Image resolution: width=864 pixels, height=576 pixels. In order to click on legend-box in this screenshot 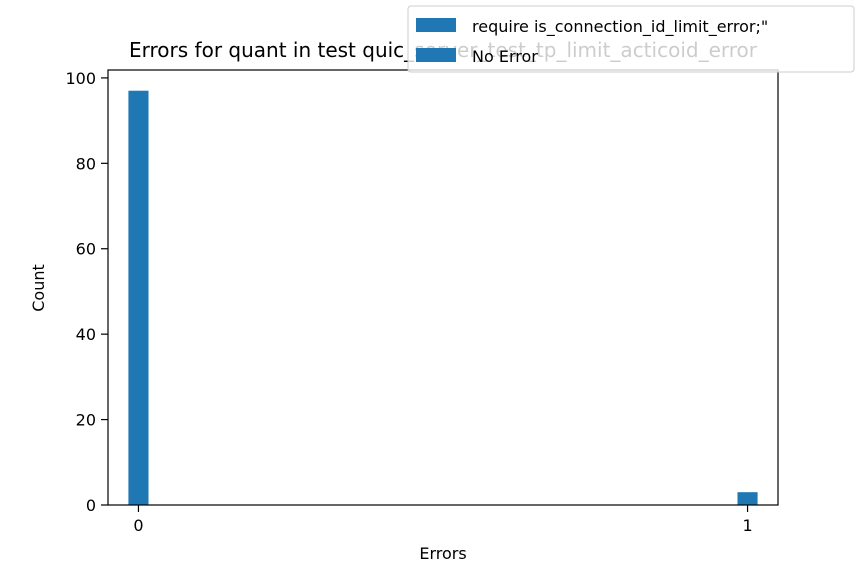, I will do `click(631, 39)`.